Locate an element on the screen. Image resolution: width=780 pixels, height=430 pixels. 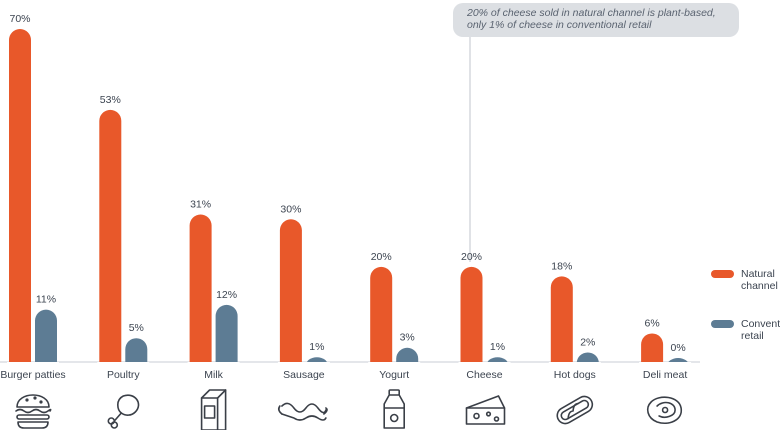
poultry-leg-icon is located at coordinates (123, 411).